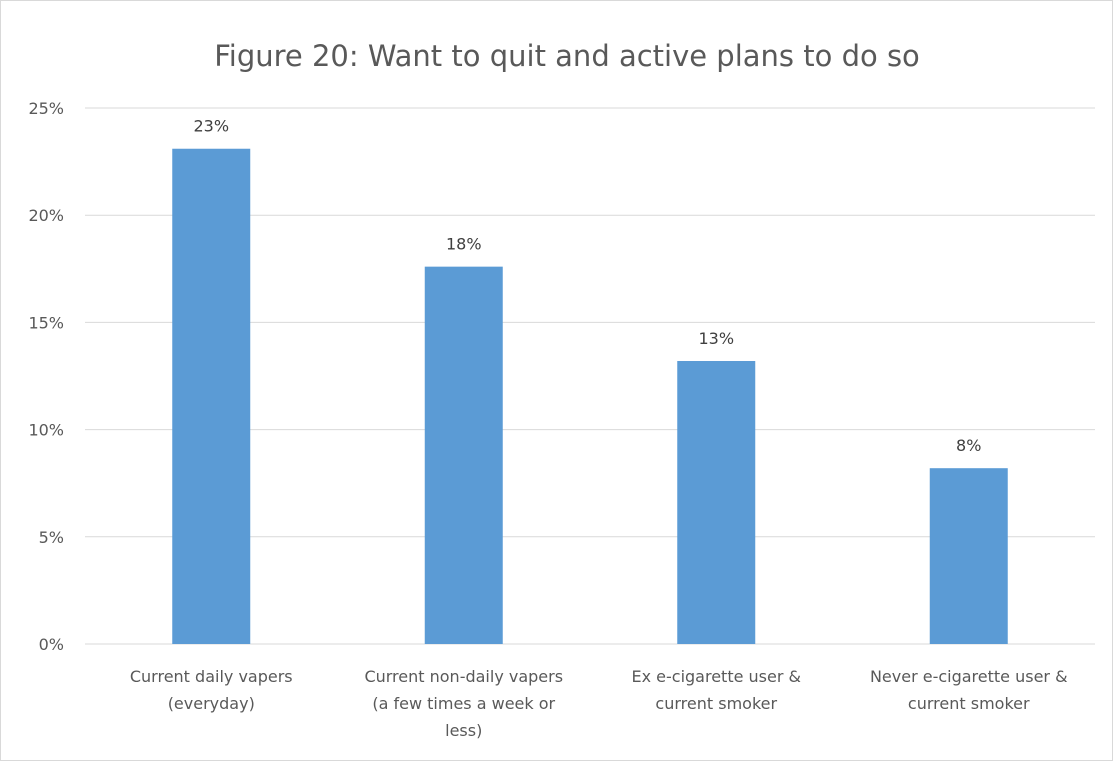 This screenshot has height=763, width=1115. Describe the element at coordinates (46, 430) in the screenshot. I see `y-tick-label: 10%` at that location.